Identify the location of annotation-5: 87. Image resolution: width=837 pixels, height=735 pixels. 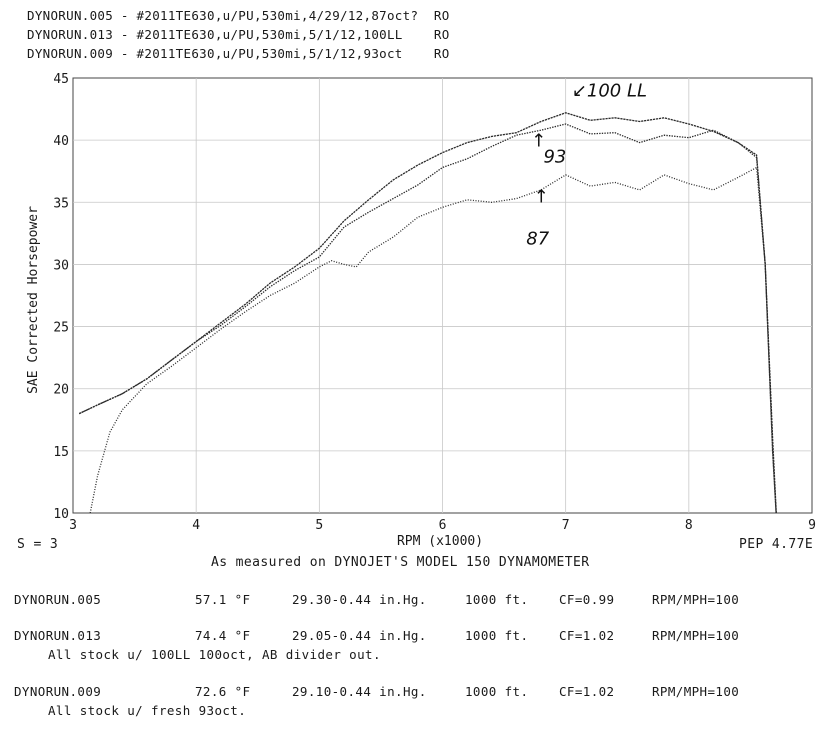
(537, 239).